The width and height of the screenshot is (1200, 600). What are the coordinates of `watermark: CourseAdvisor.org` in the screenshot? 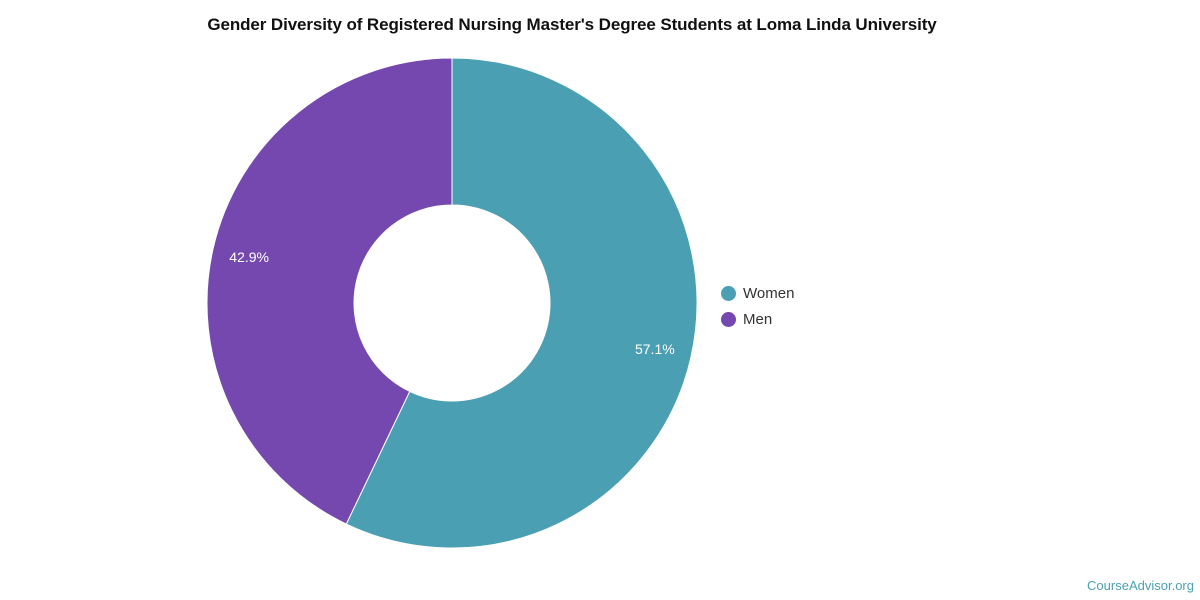 It's located at (1140, 585).